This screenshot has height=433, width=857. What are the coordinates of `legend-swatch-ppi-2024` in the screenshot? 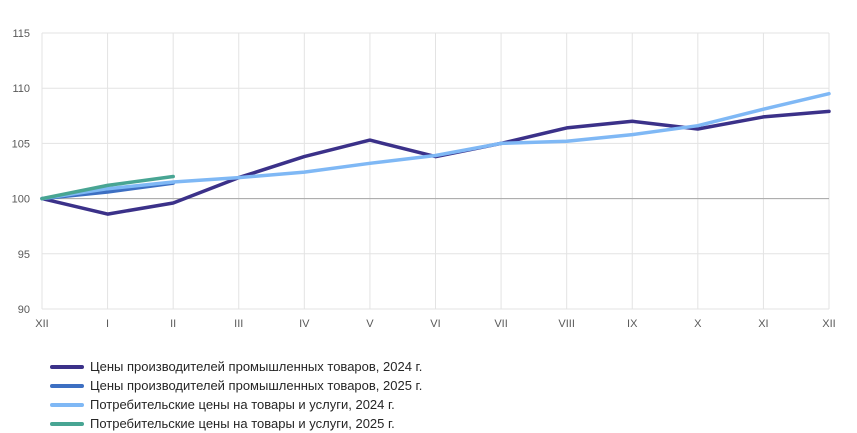 It's located at (67, 367).